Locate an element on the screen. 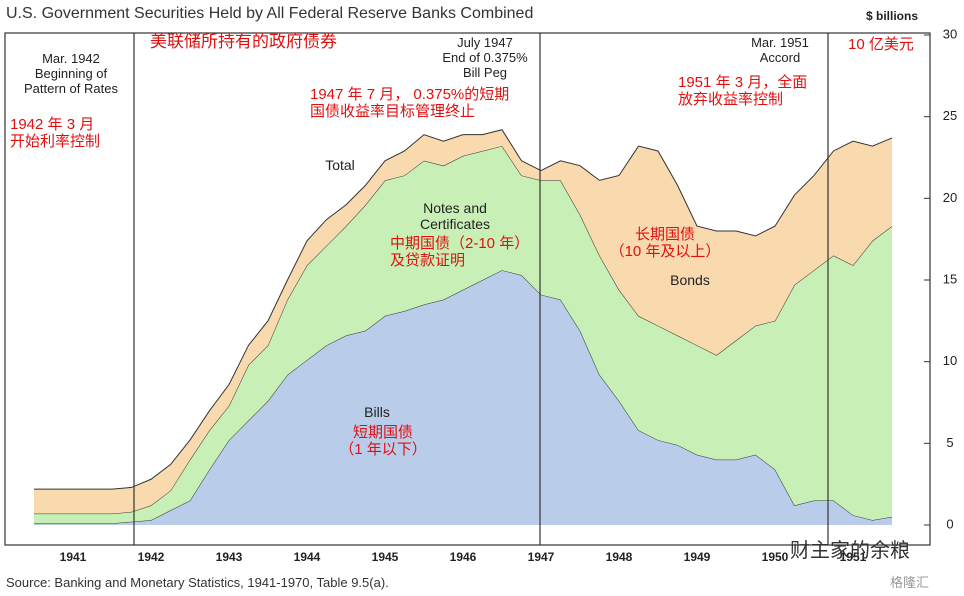 The height and width of the screenshot is (596, 964). annotation-zh: 1942 年 3 月 开始利率控制 is located at coordinates (55, 133).